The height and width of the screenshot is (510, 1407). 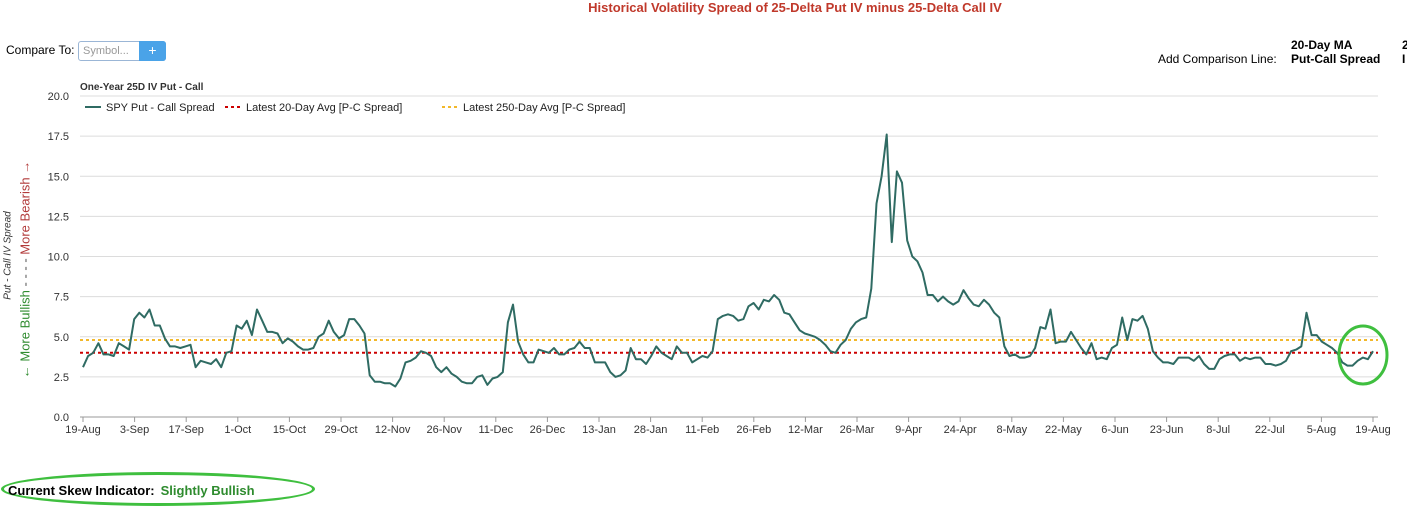 I want to click on x-tick-label: 13-Jan, so click(x=599, y=430).